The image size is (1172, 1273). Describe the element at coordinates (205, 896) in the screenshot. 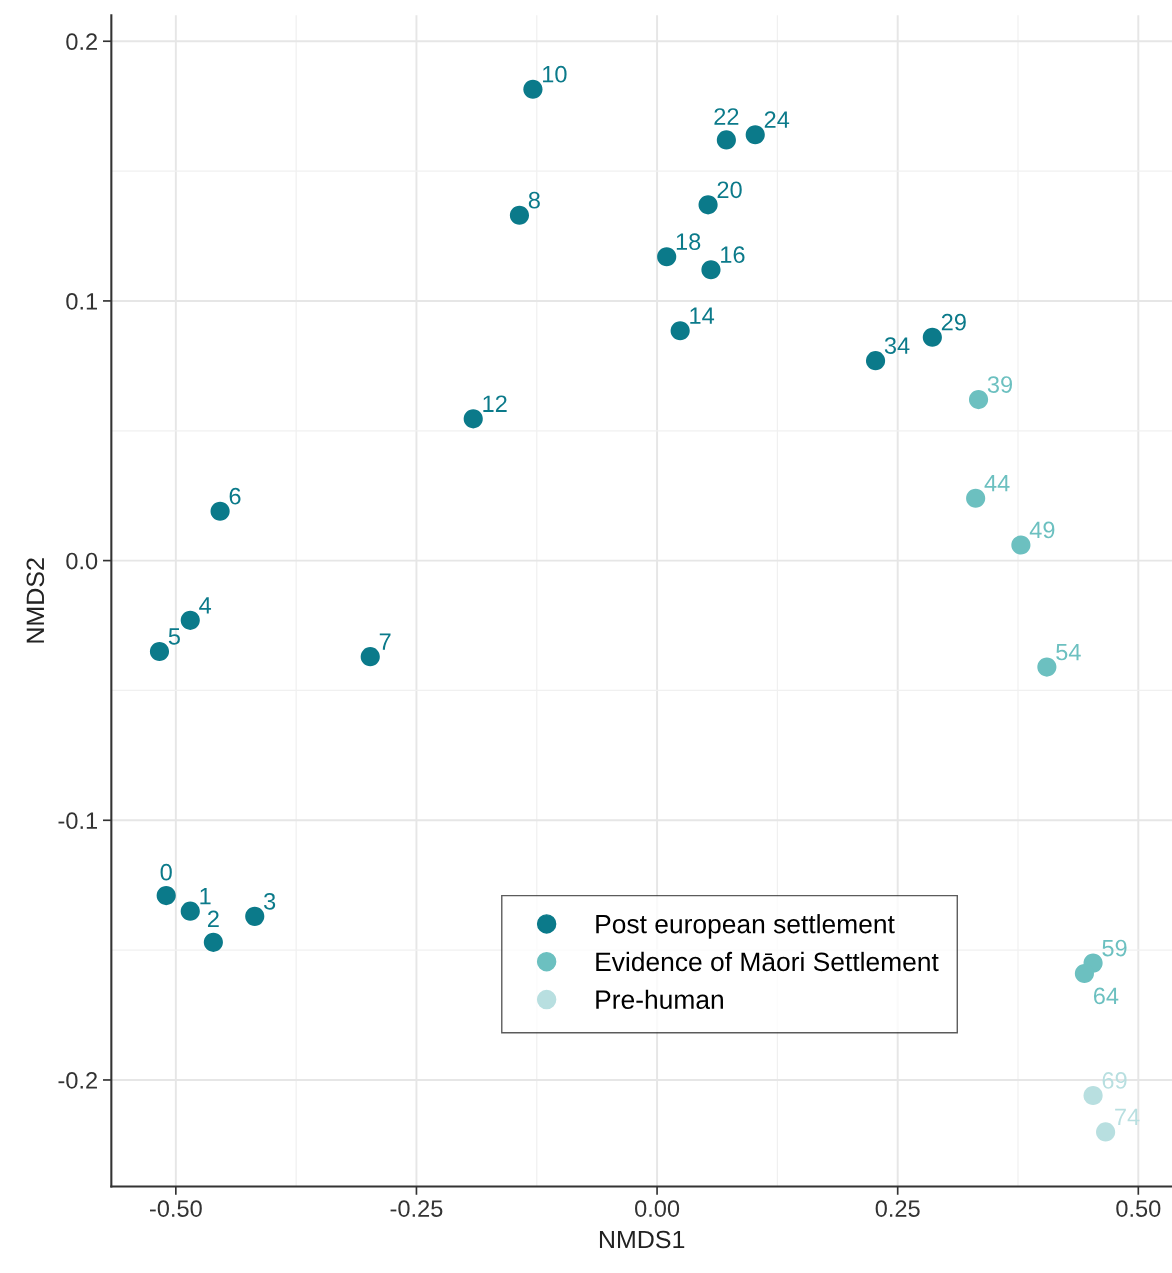

I see `annotation: 1` at that location.